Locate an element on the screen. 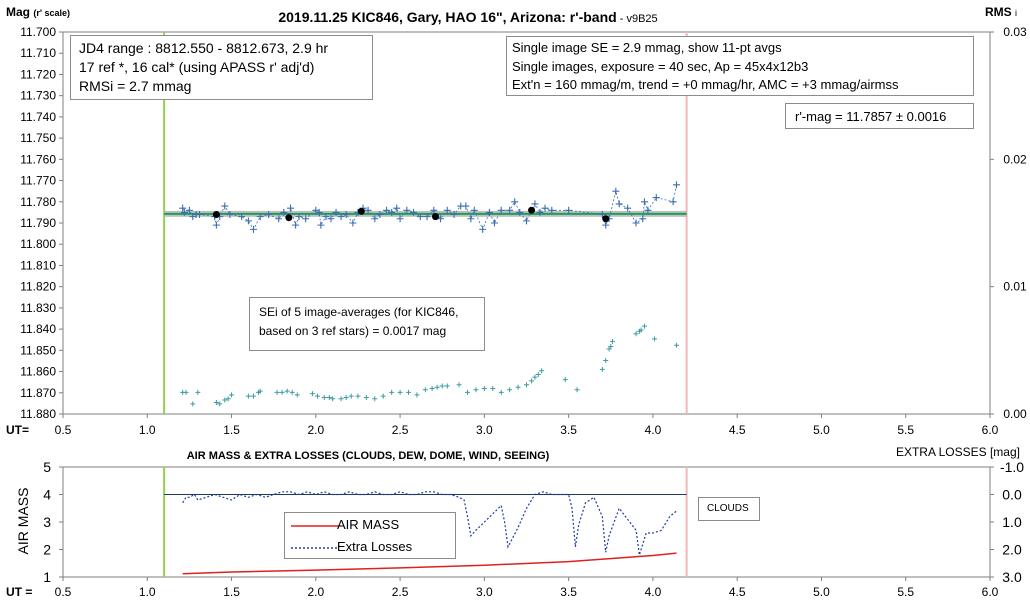  x-tick-label: 4.0 is located at coordinates (653, 430).